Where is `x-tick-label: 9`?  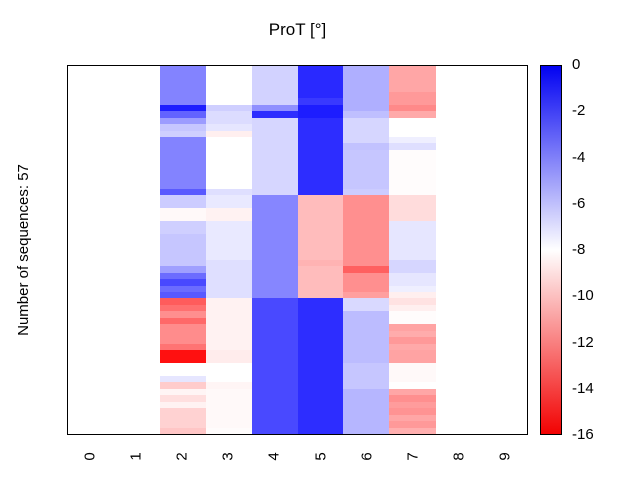
x-tick-label: 9 is located at coordinates (505, 456).